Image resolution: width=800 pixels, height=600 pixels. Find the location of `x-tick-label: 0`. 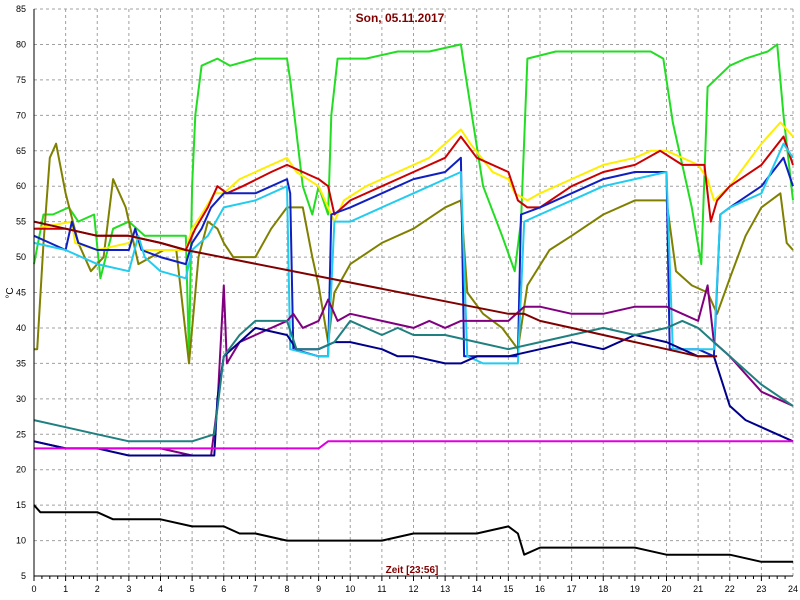

x-tick-label: 0 is located at coordinates (33, 589).